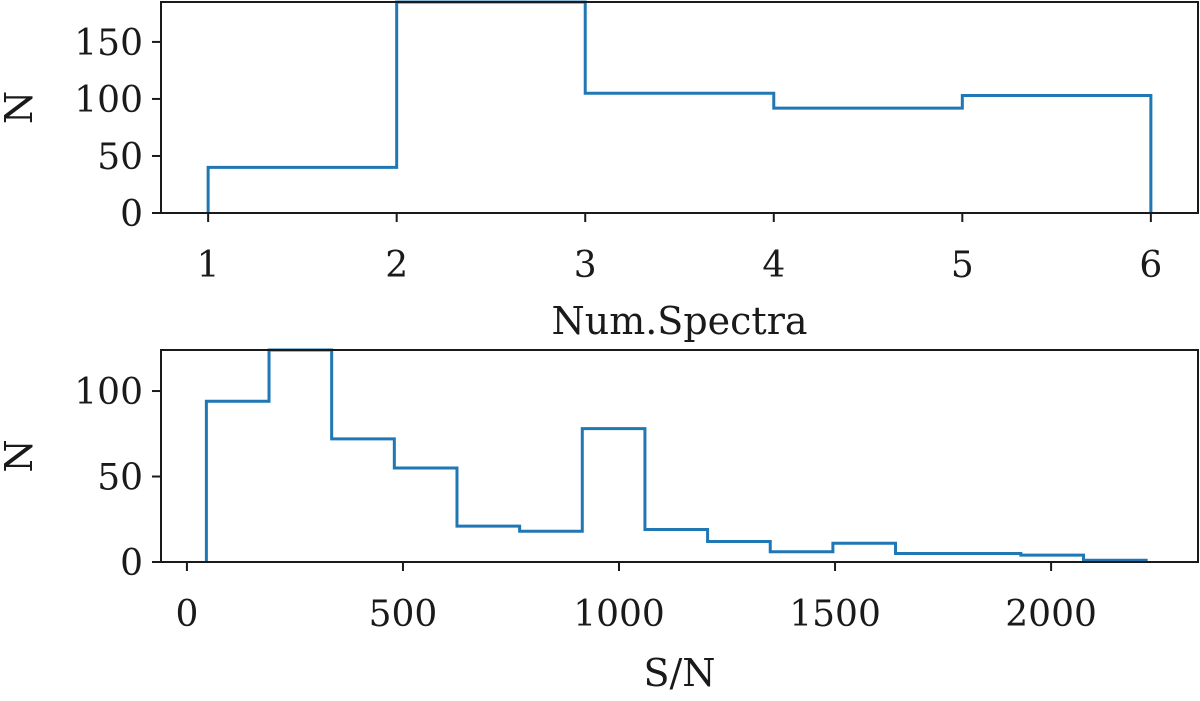 This screenshot has width=1200, height=701. Describe the element at coordinates (208, 265) in the screenshot. I see `x-tick-label: 1` at that location.